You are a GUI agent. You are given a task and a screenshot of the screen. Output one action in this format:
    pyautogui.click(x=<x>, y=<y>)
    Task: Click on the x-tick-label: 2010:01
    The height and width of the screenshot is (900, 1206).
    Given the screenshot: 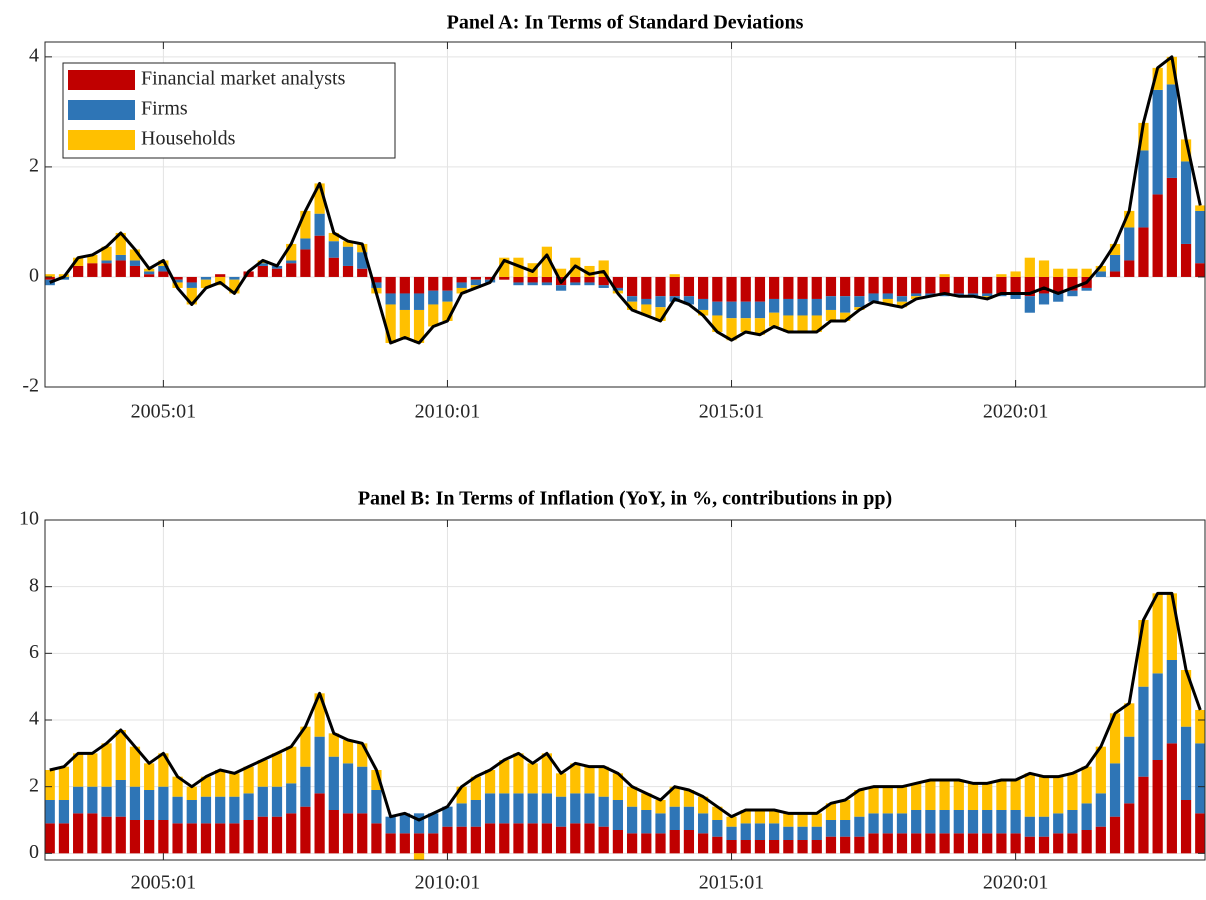 What is the action you would take?
    pyautogui.click(x=448, y=883)
    